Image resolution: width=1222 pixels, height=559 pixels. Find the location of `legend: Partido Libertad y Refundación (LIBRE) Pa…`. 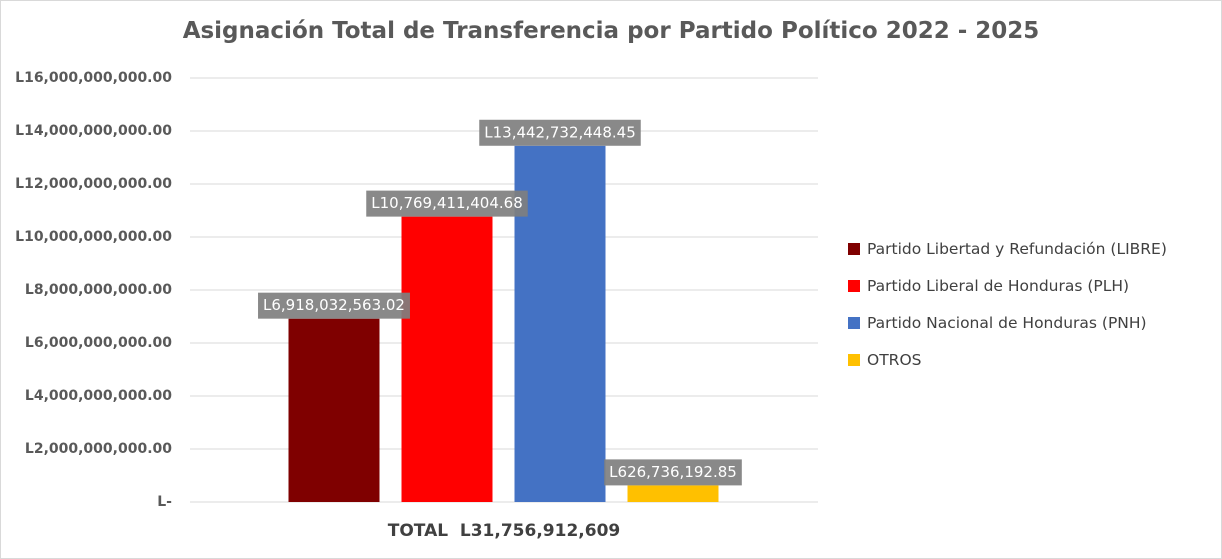

legend: Partido Libertad y Refundación (LIBRE) Pa… is located at coordinates (1007, 310).